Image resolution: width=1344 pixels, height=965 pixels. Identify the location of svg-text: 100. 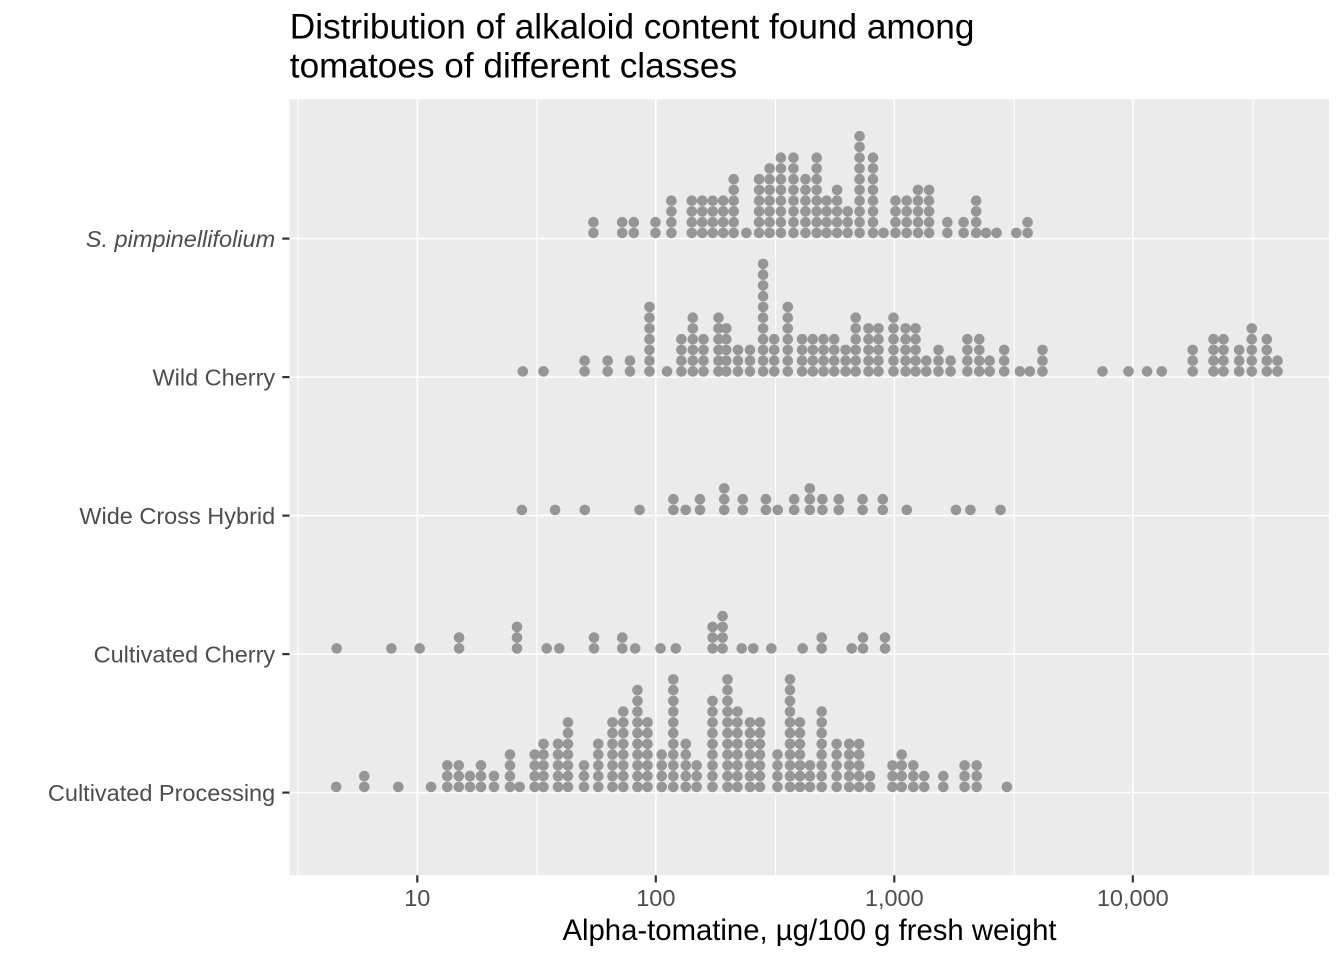
(655, 898).